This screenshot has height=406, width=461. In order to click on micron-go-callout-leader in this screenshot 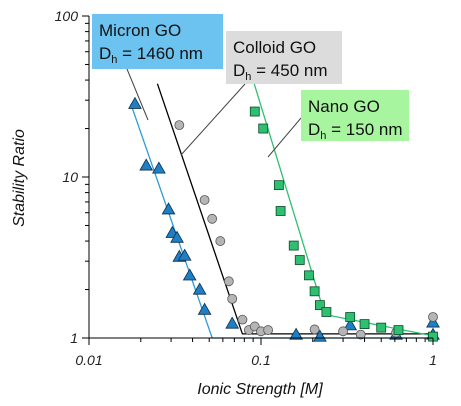, I will do `click(137, 94)`.